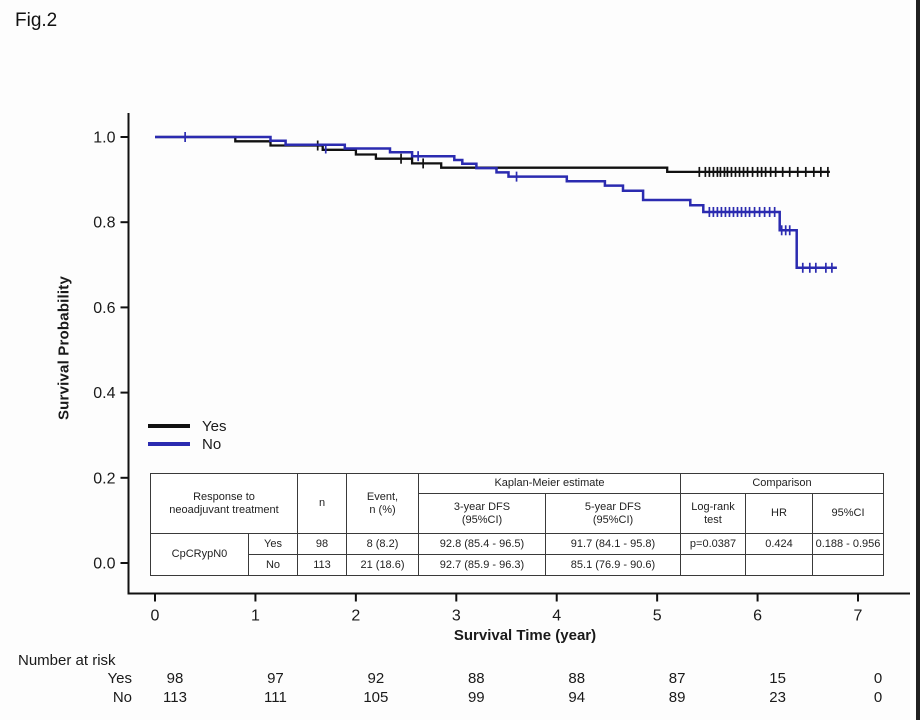 The image size is (920, 720). What do you see at coordinates (255, 616) in the screenshot?
I see `x-tick-label: 1` at bounding box center [255, 616].